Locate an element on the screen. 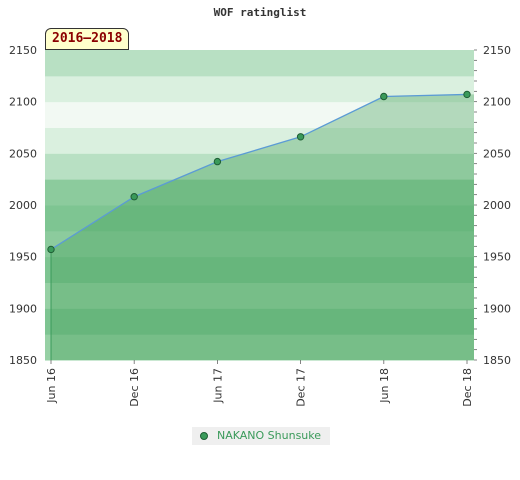  legend-series-label: NAKANO Shunsuke is located at coordinates (269, 435).